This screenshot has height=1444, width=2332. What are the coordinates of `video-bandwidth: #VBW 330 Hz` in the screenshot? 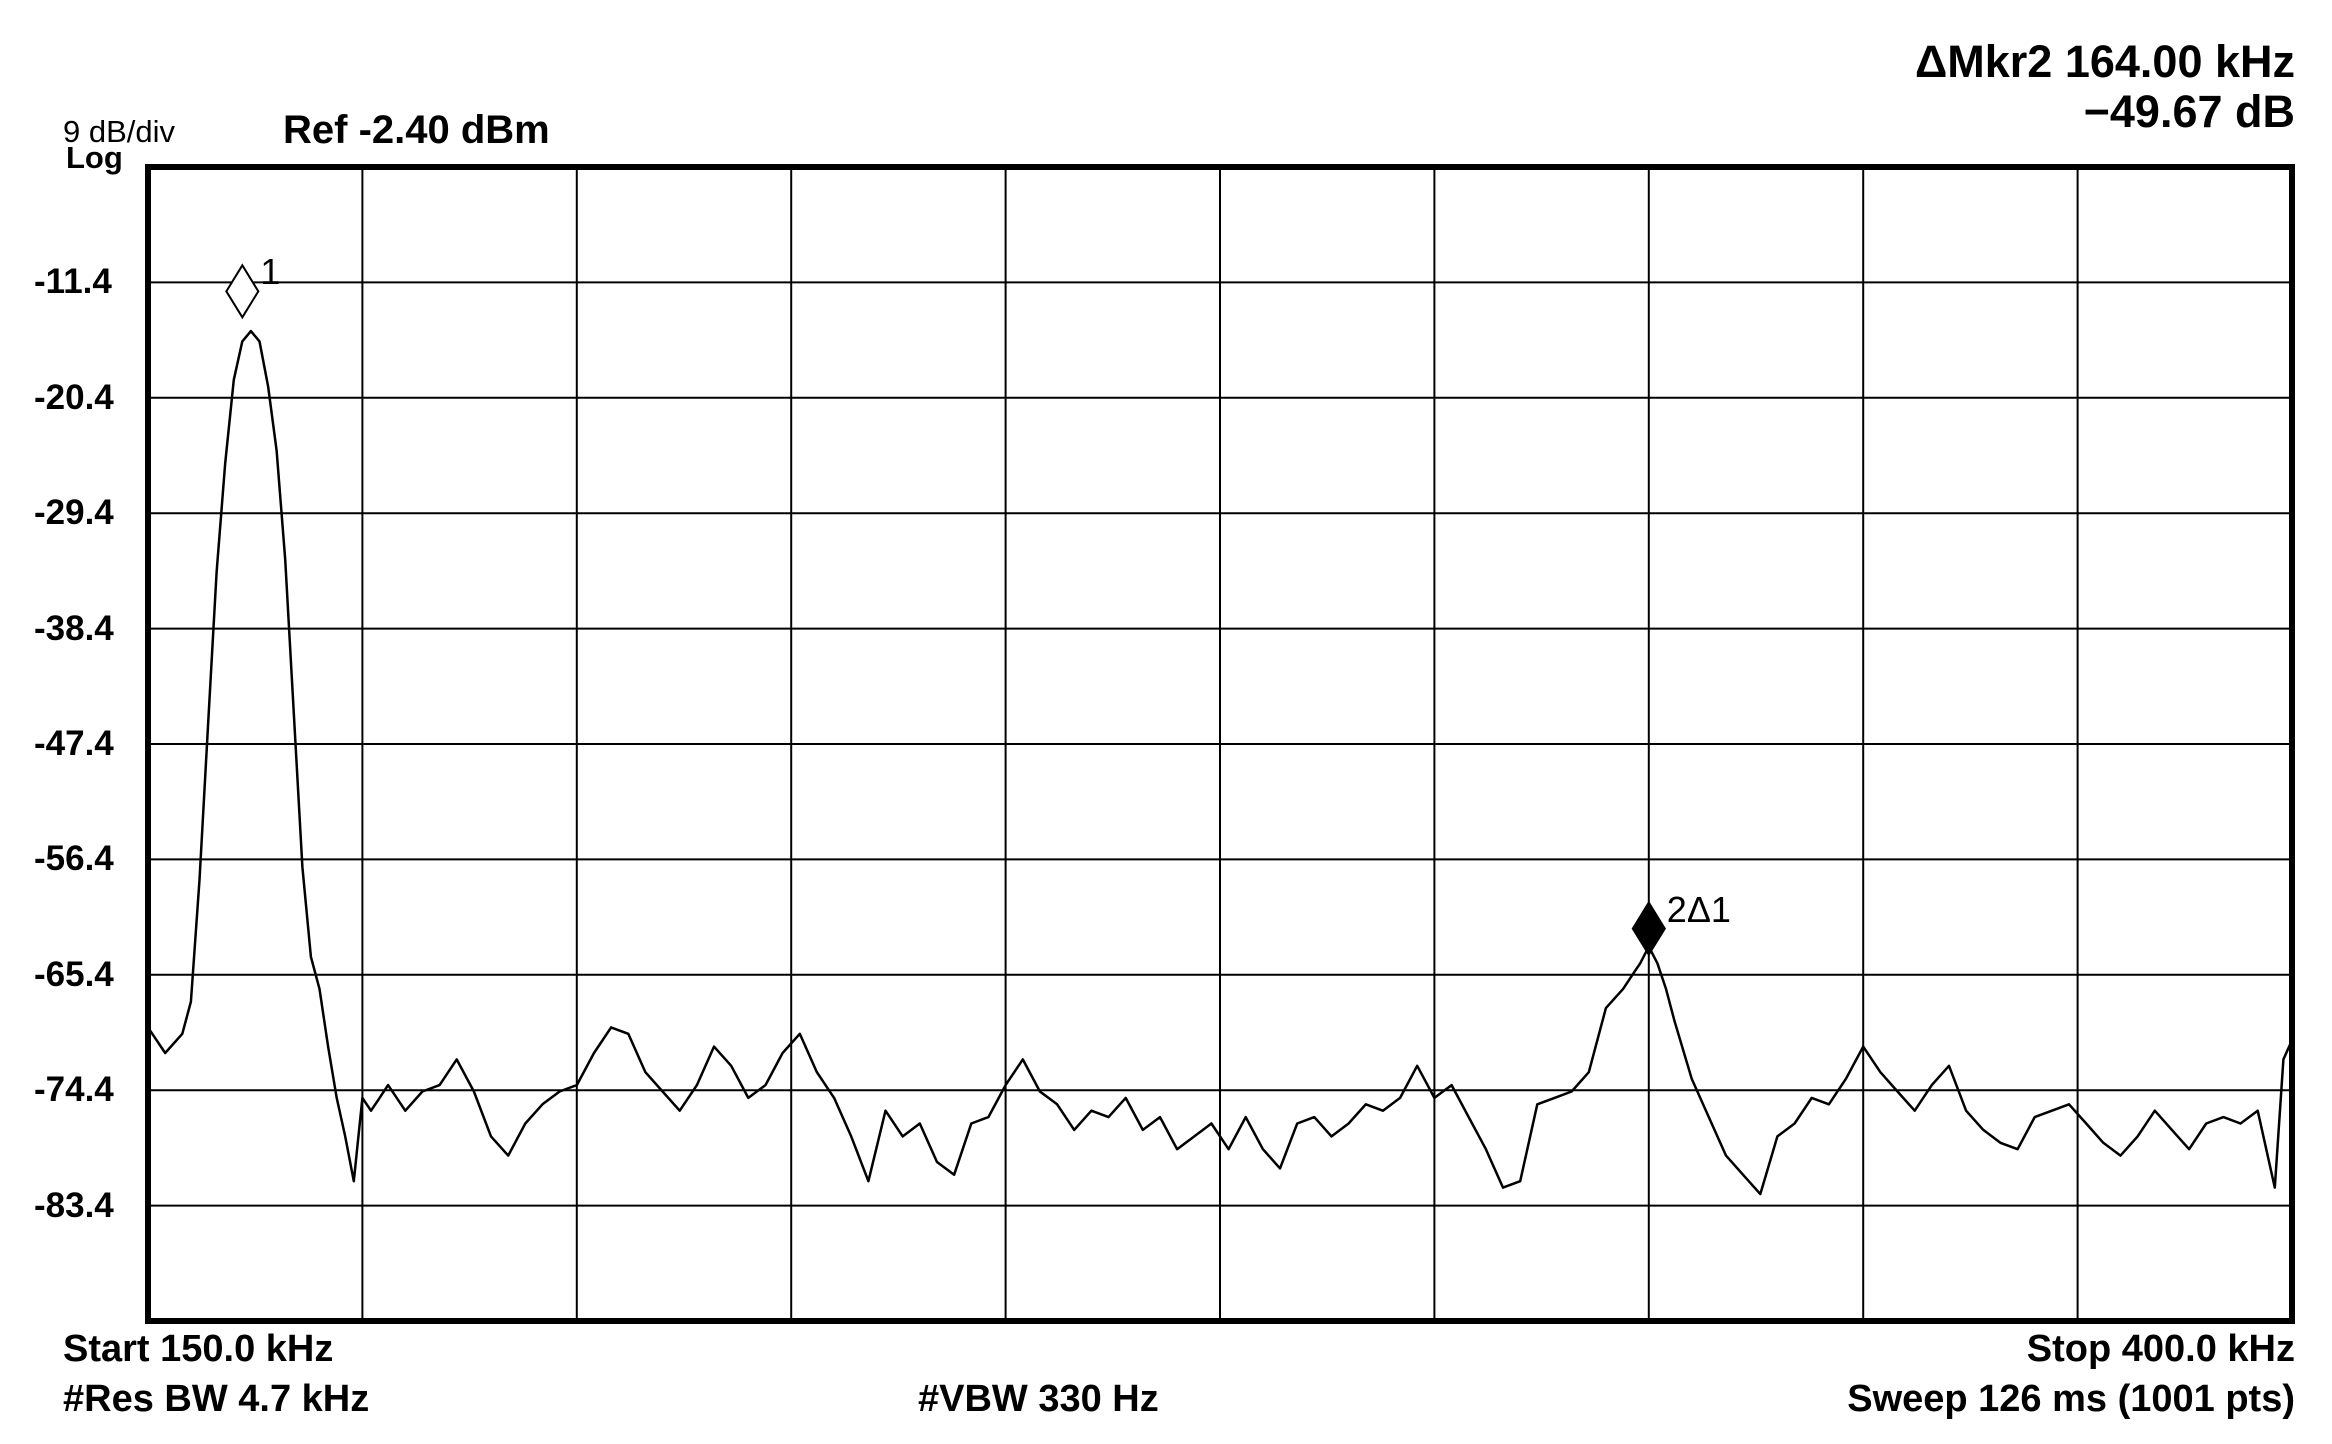 It's located at (1038, 1399).